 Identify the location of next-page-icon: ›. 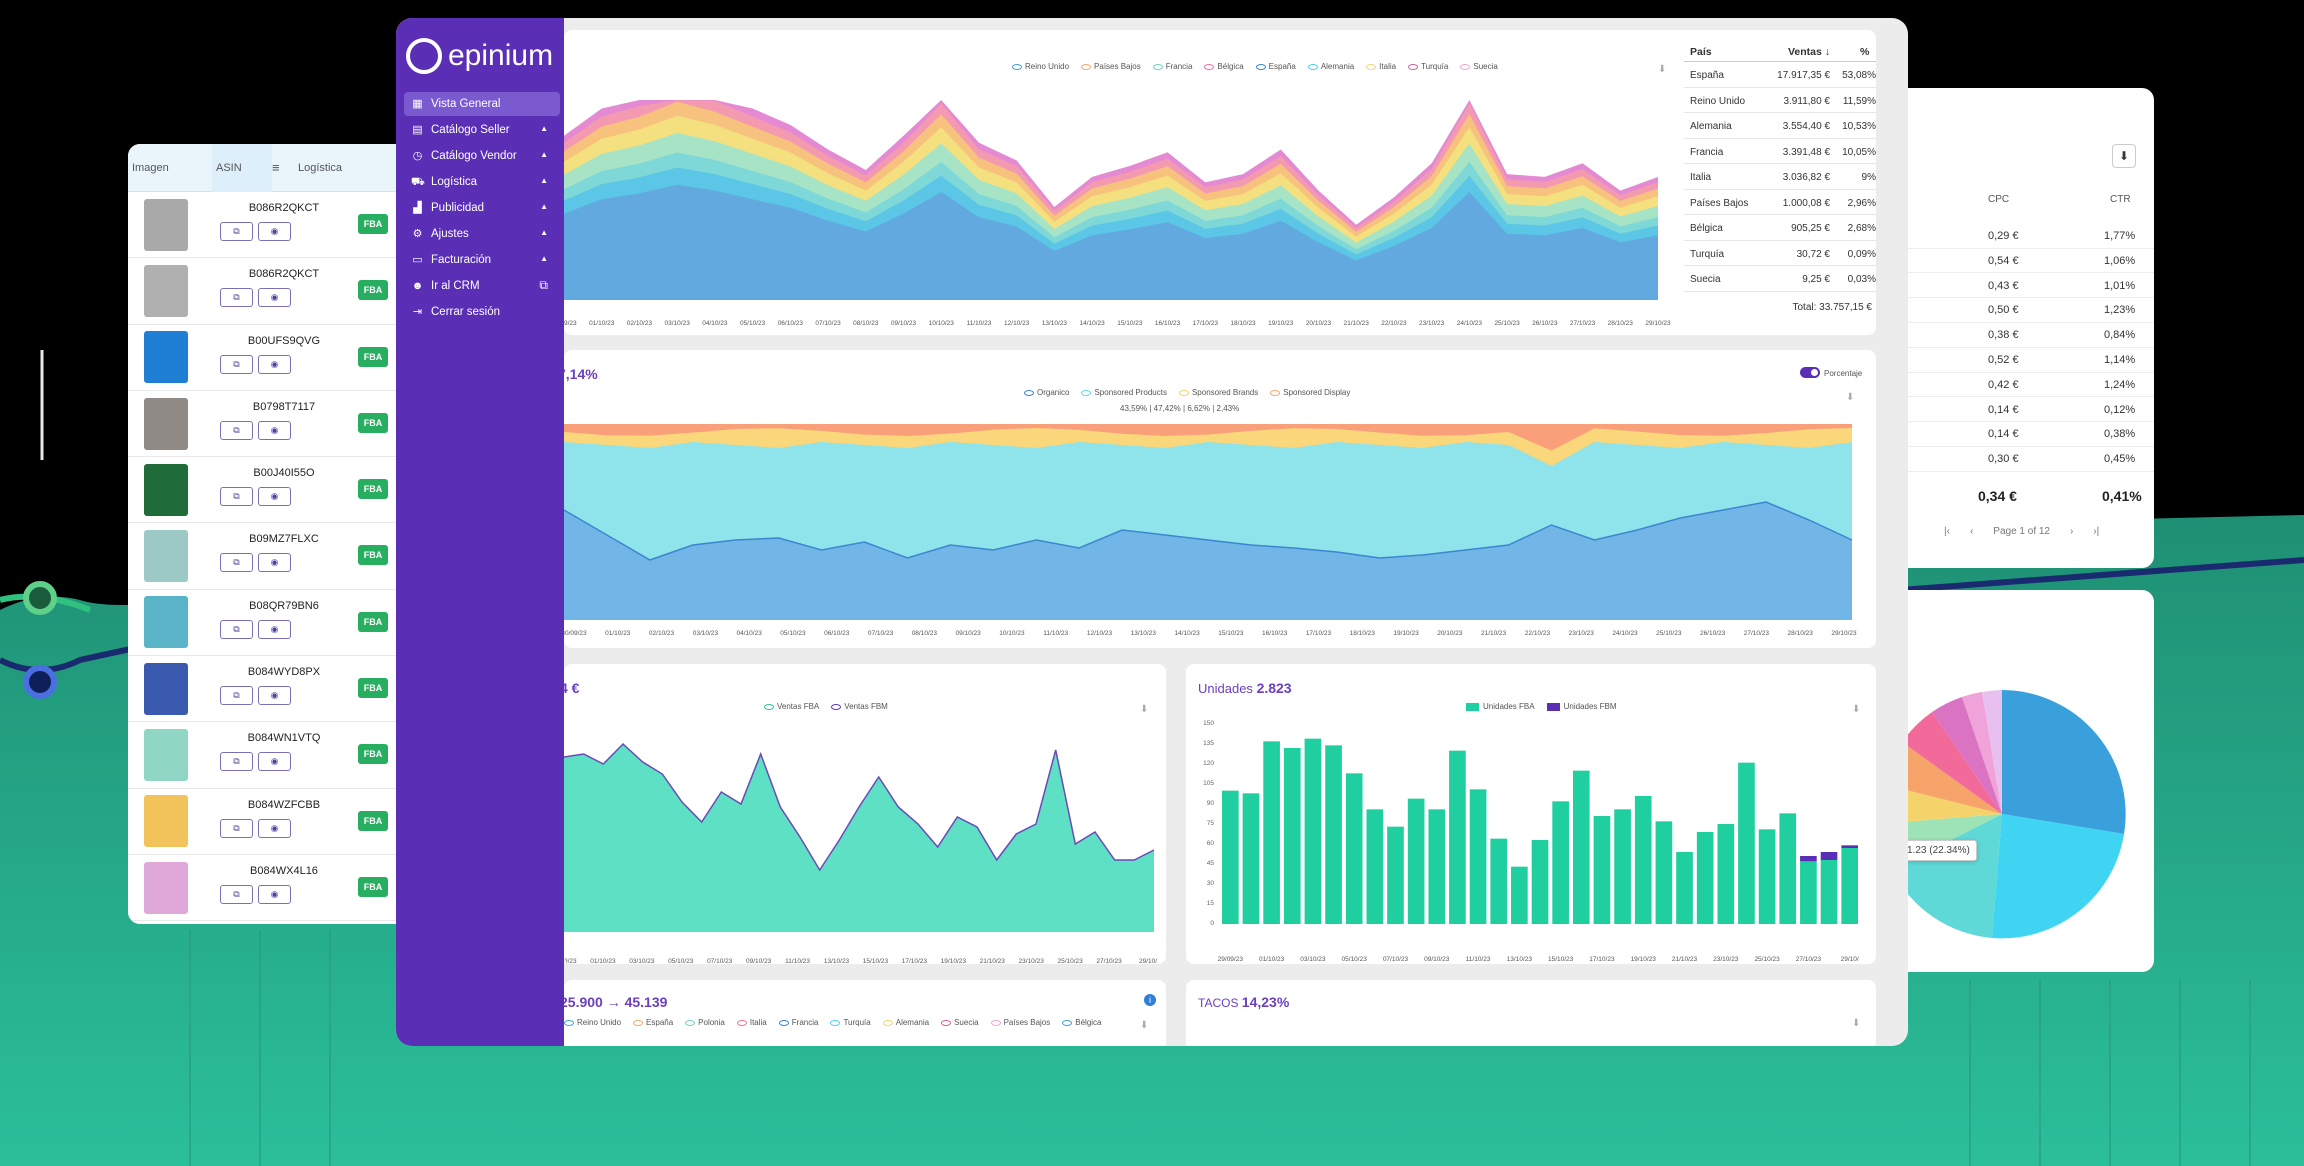
(2072, 531).